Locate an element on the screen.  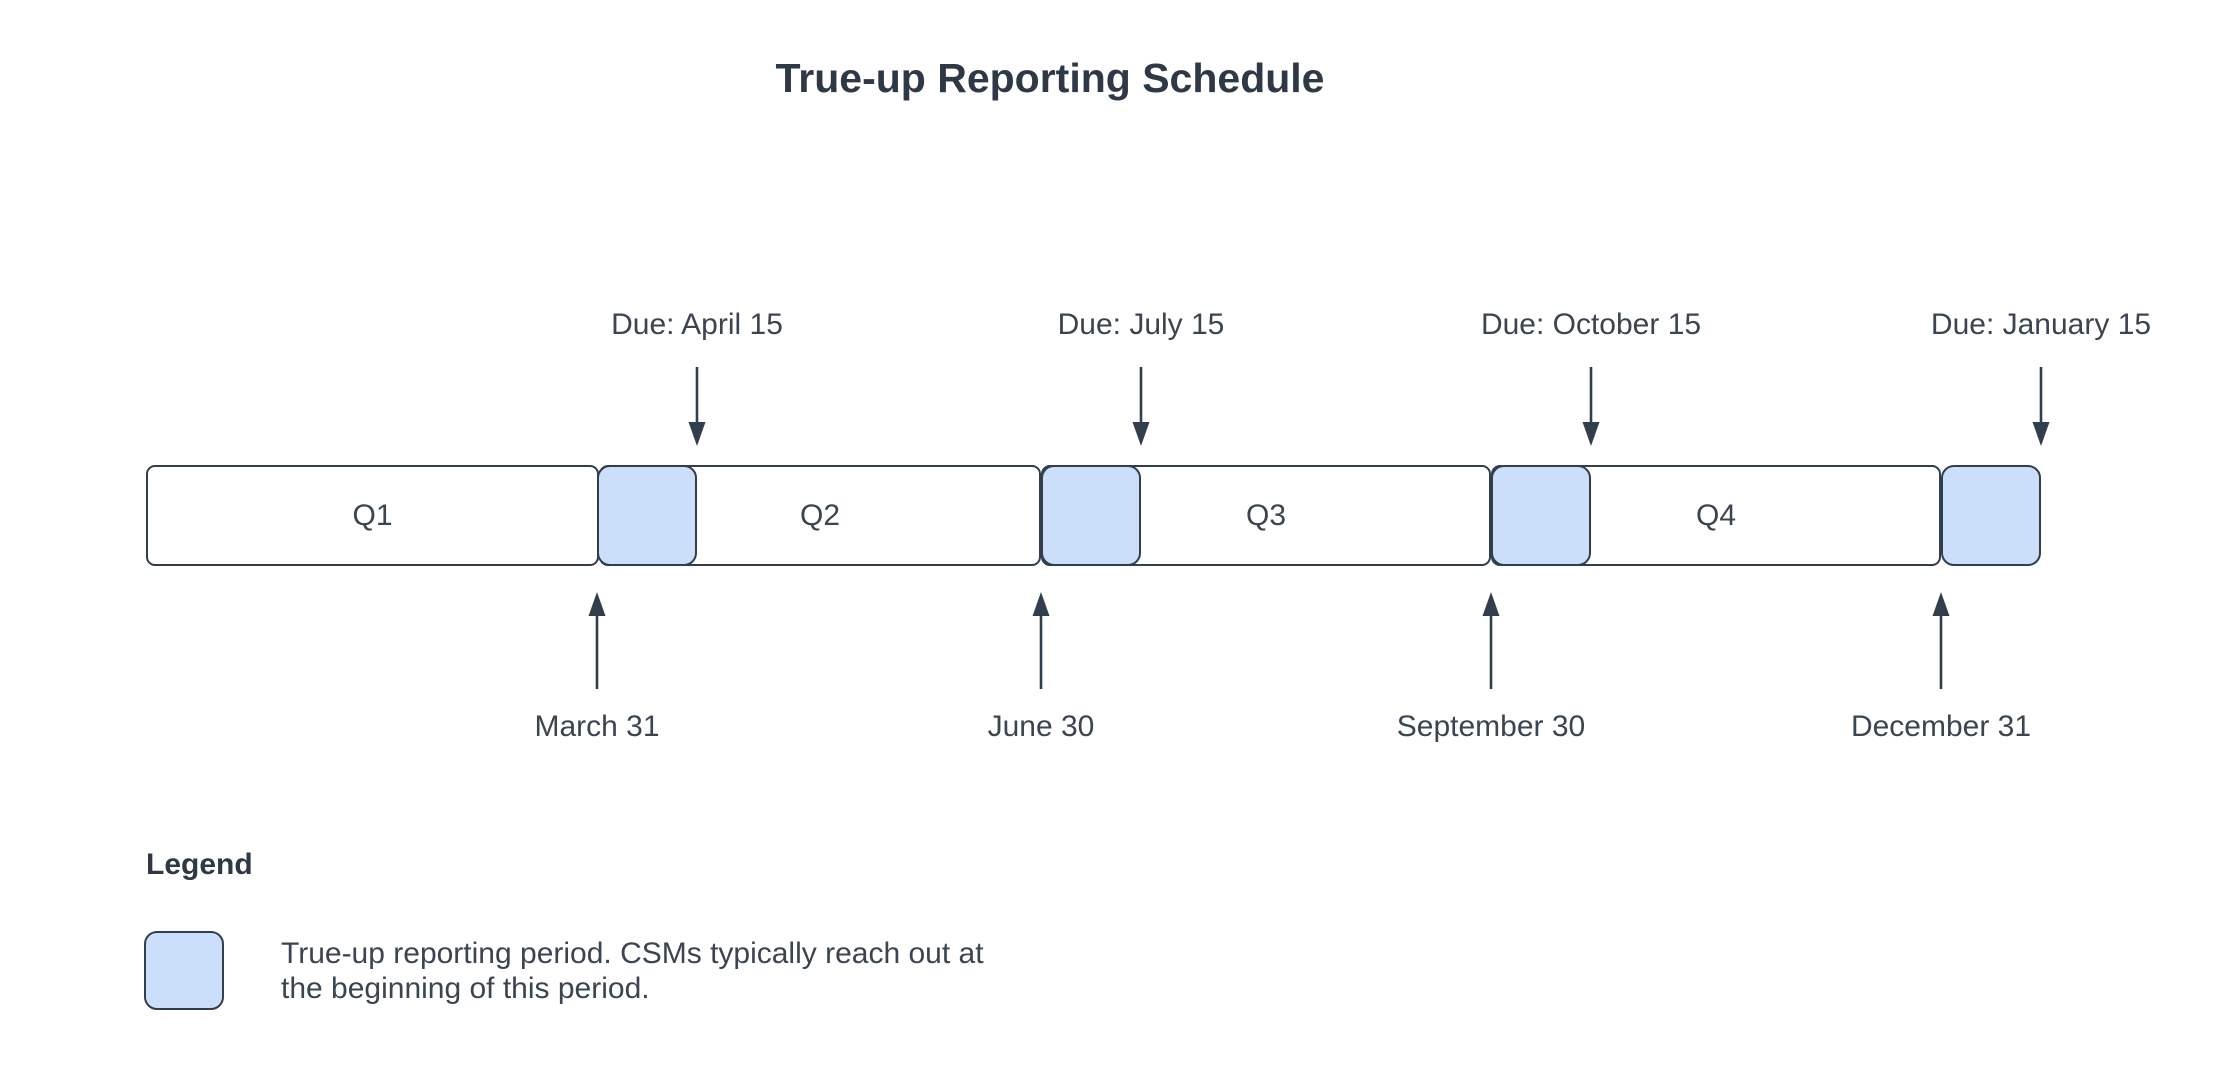
due-label-january-15: Due: January 15 is located at coordinates (2041, 324).